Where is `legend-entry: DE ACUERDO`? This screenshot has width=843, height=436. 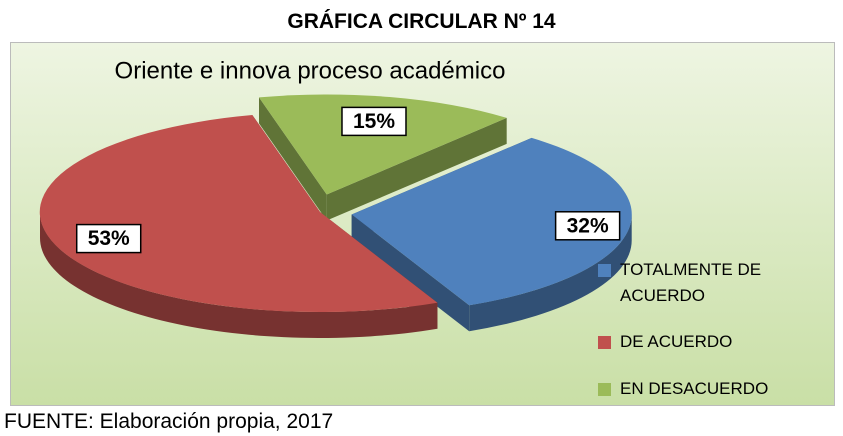
legend-entry: DE ACUERDO is located at coordinates (700, 342).